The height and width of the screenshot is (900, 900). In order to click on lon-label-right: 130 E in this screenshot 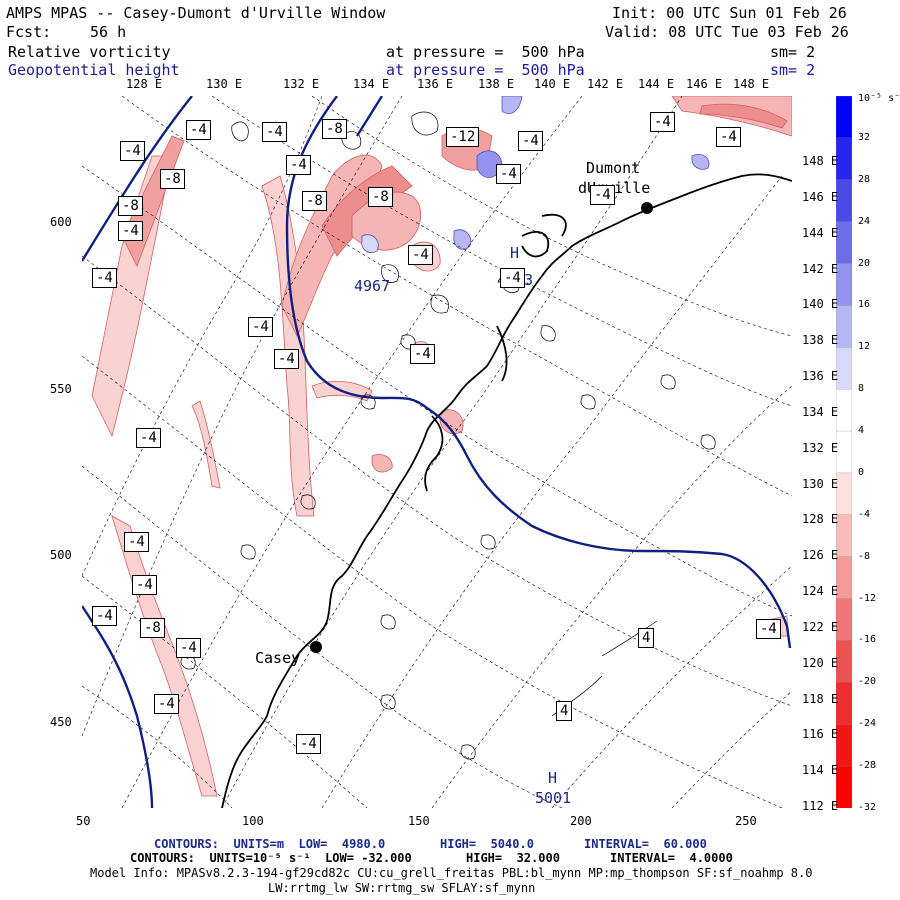, I will do `click(820, 483)`.